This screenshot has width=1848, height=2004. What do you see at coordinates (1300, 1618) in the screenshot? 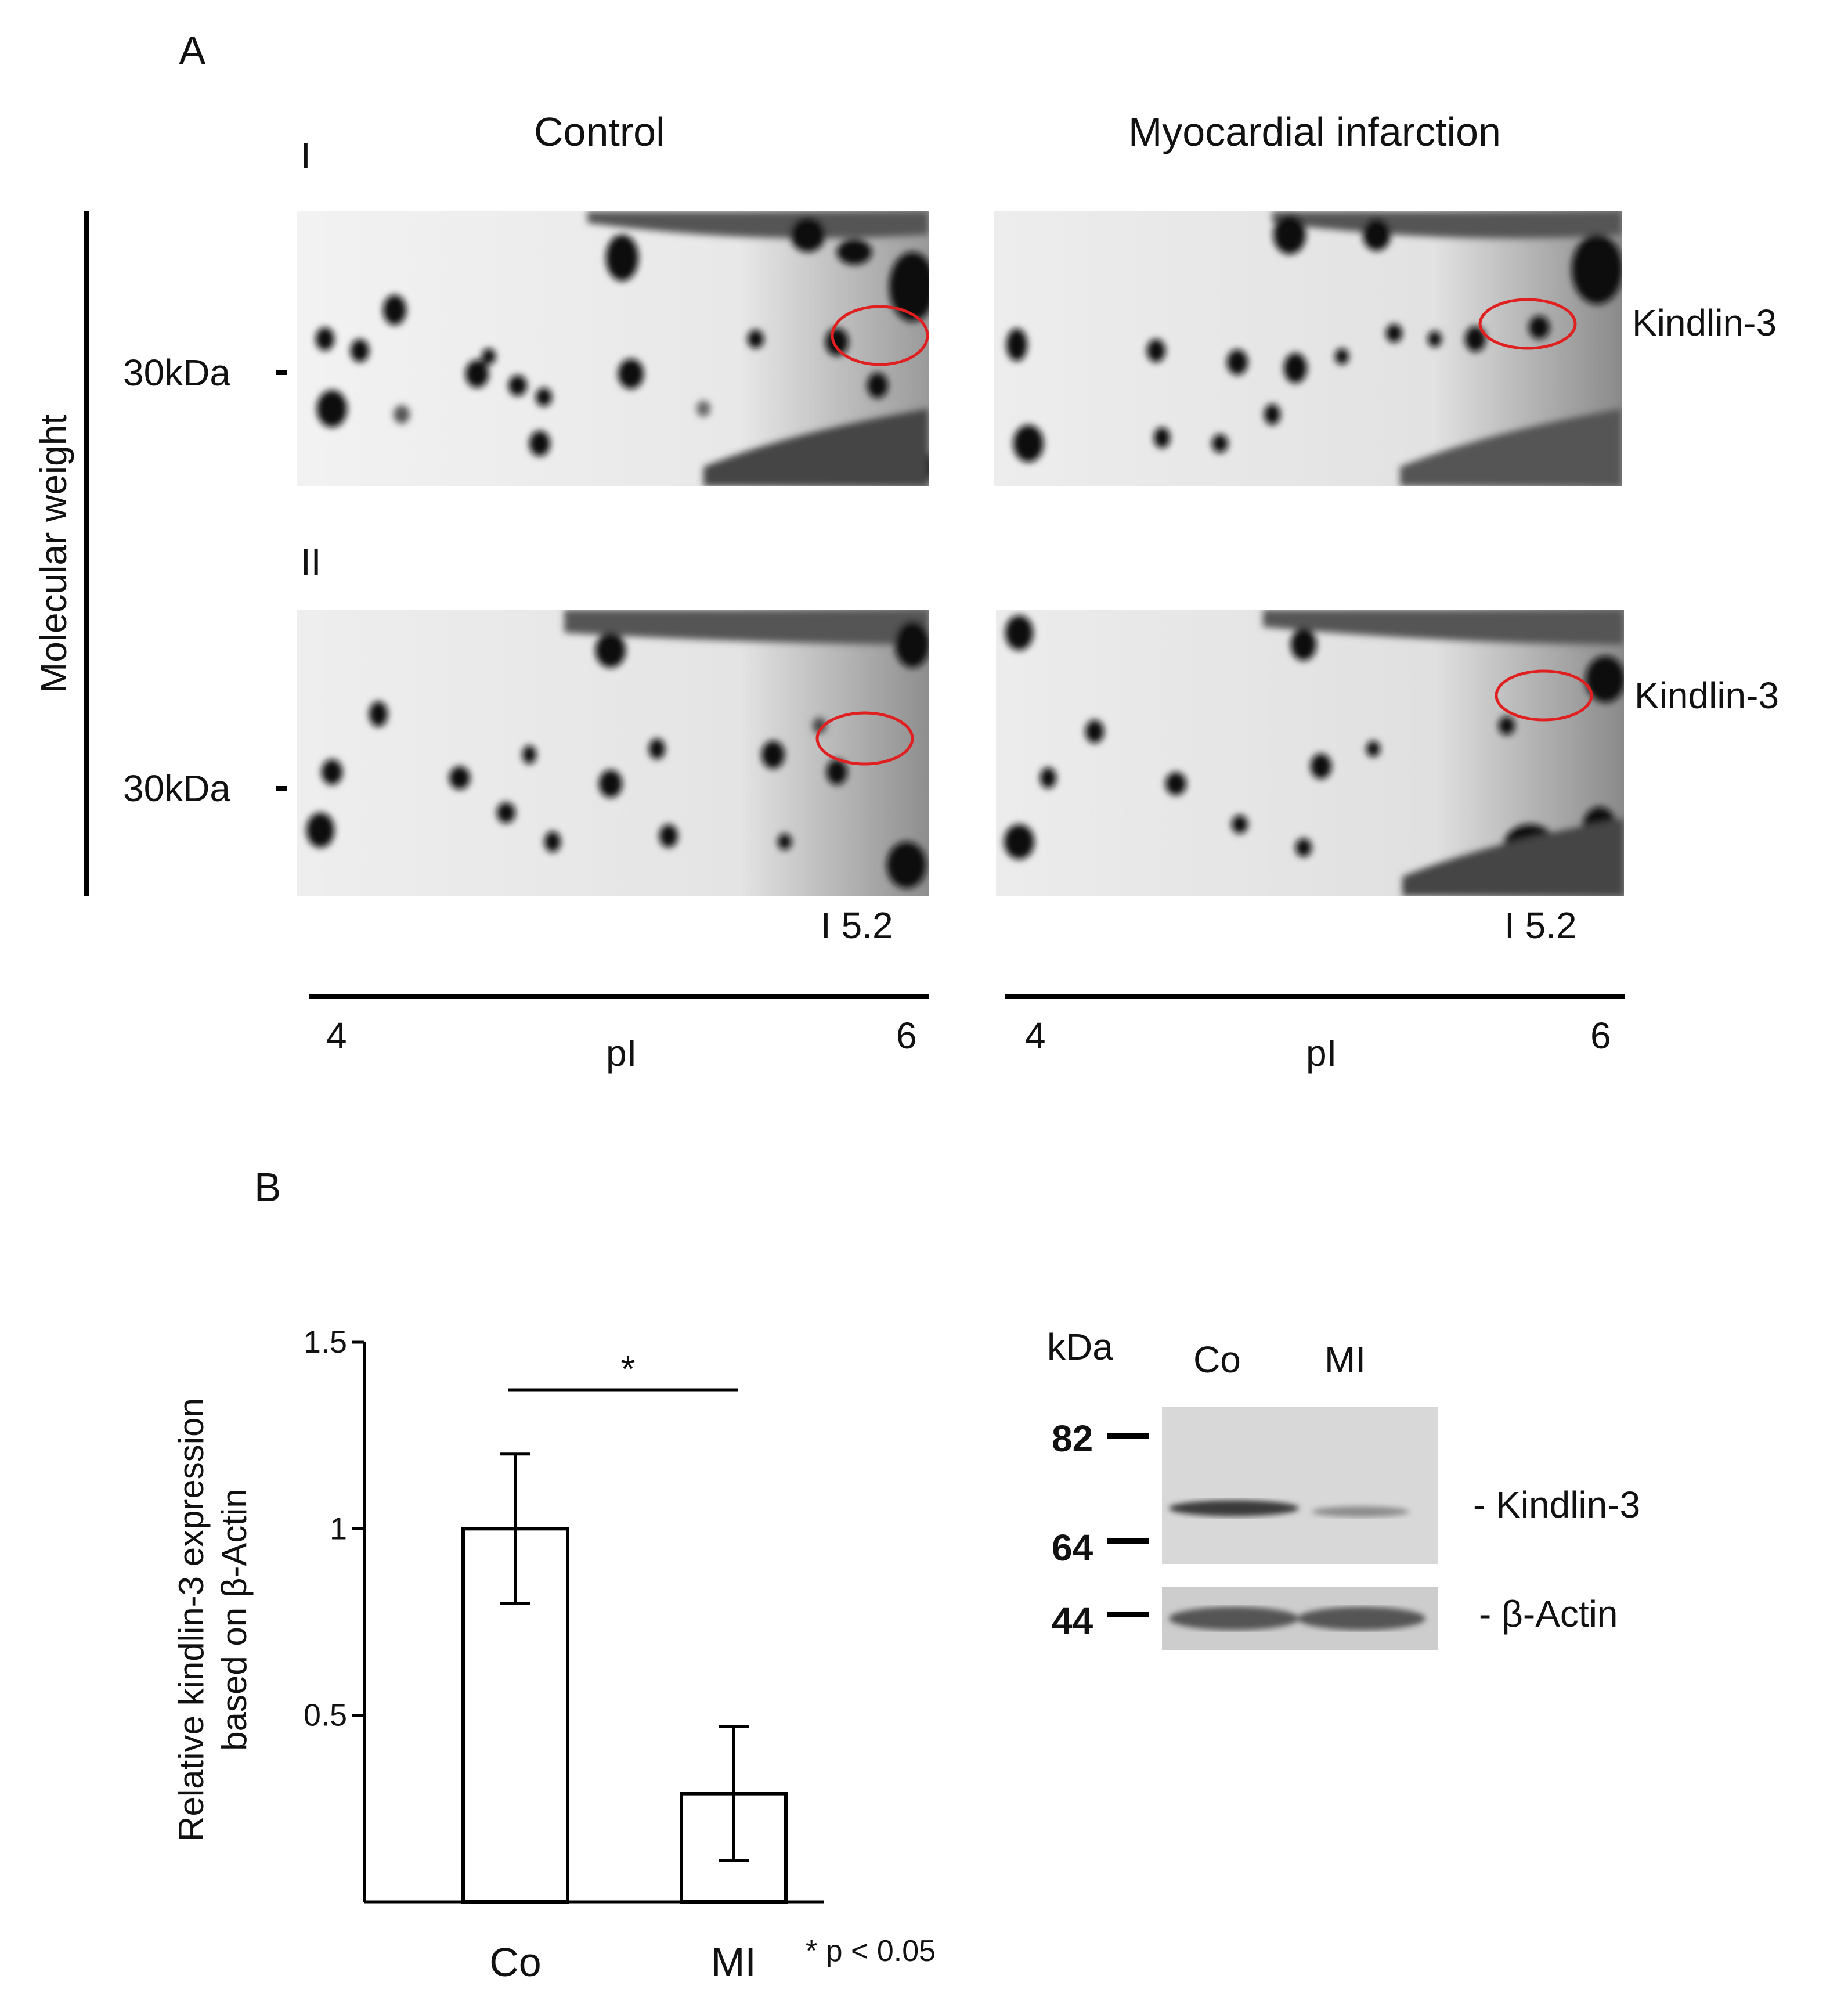
I see `blot-actin-strip` at bounding box center [1300, 1618].